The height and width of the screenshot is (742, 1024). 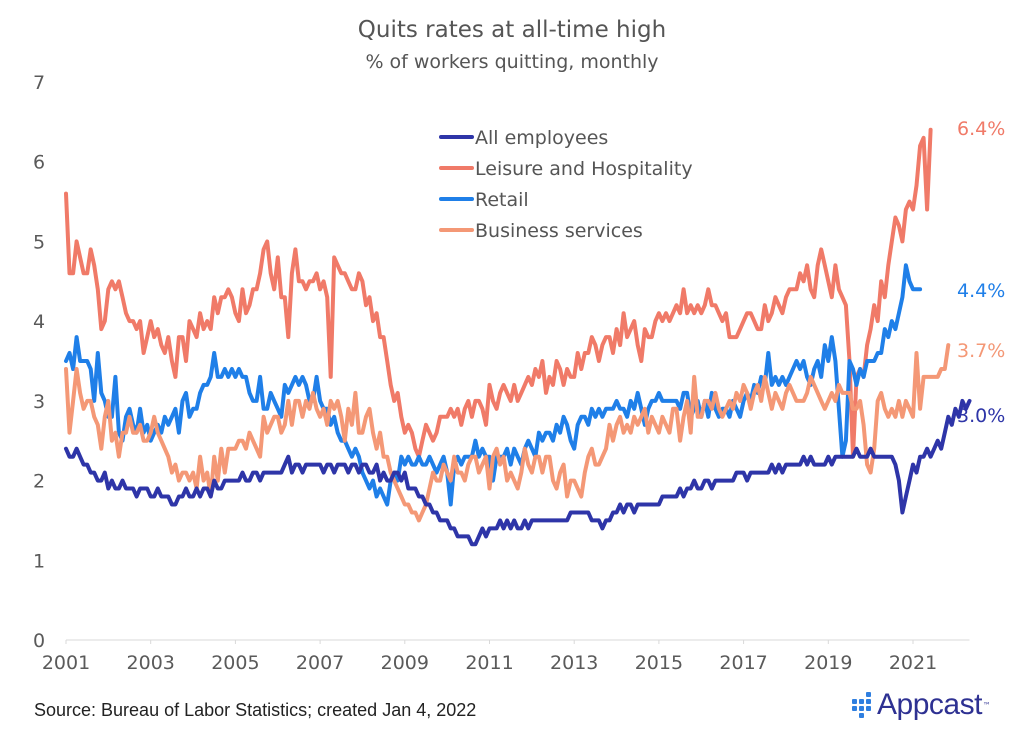 I want to click on appcast-logo: Appcast ™, so click(x=921, y=705).